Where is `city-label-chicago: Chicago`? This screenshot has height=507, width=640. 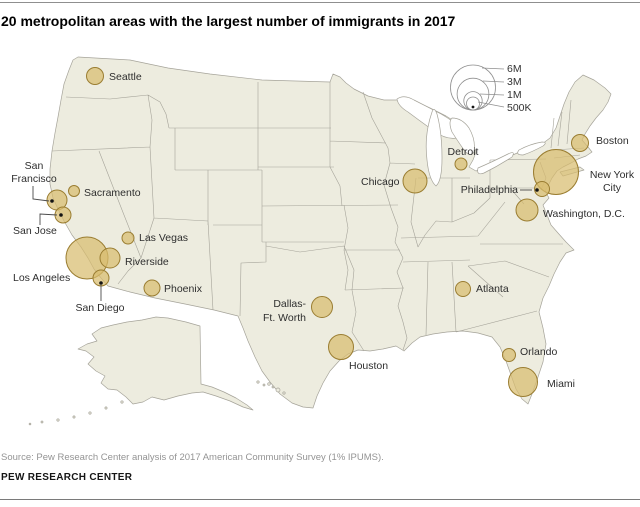 city-label-chicago: Chicago is located at coordinates (380, 182).